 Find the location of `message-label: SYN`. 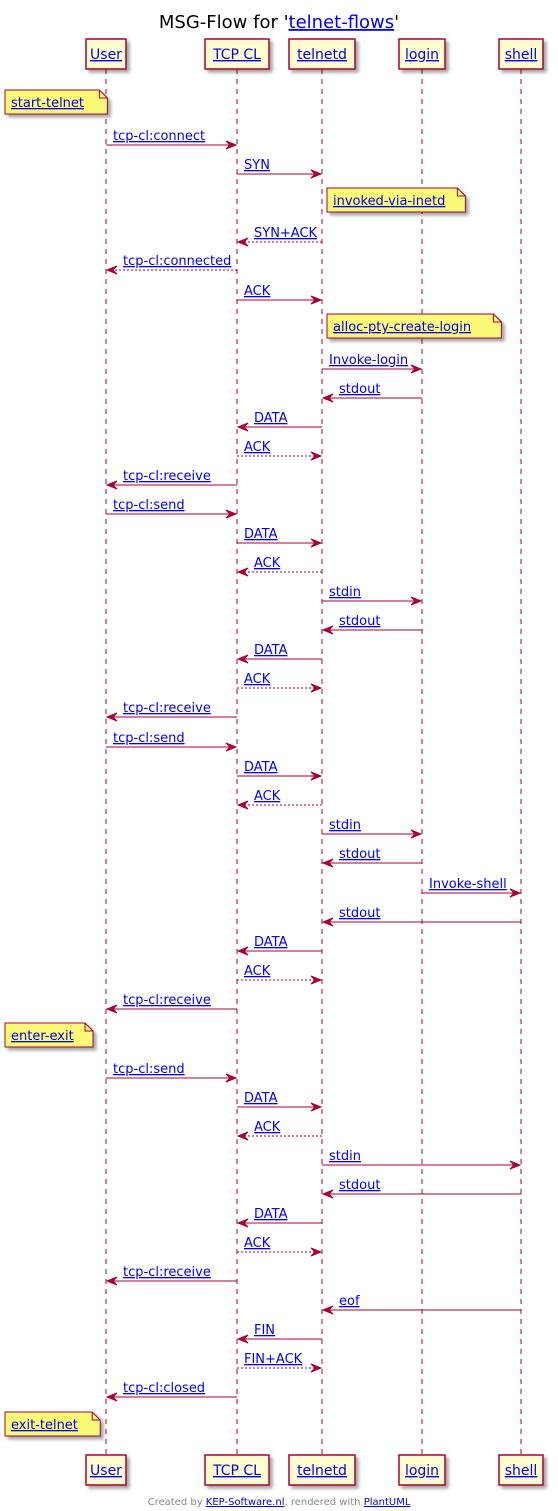

message-label: SYN is located at coordinates (257, 165).